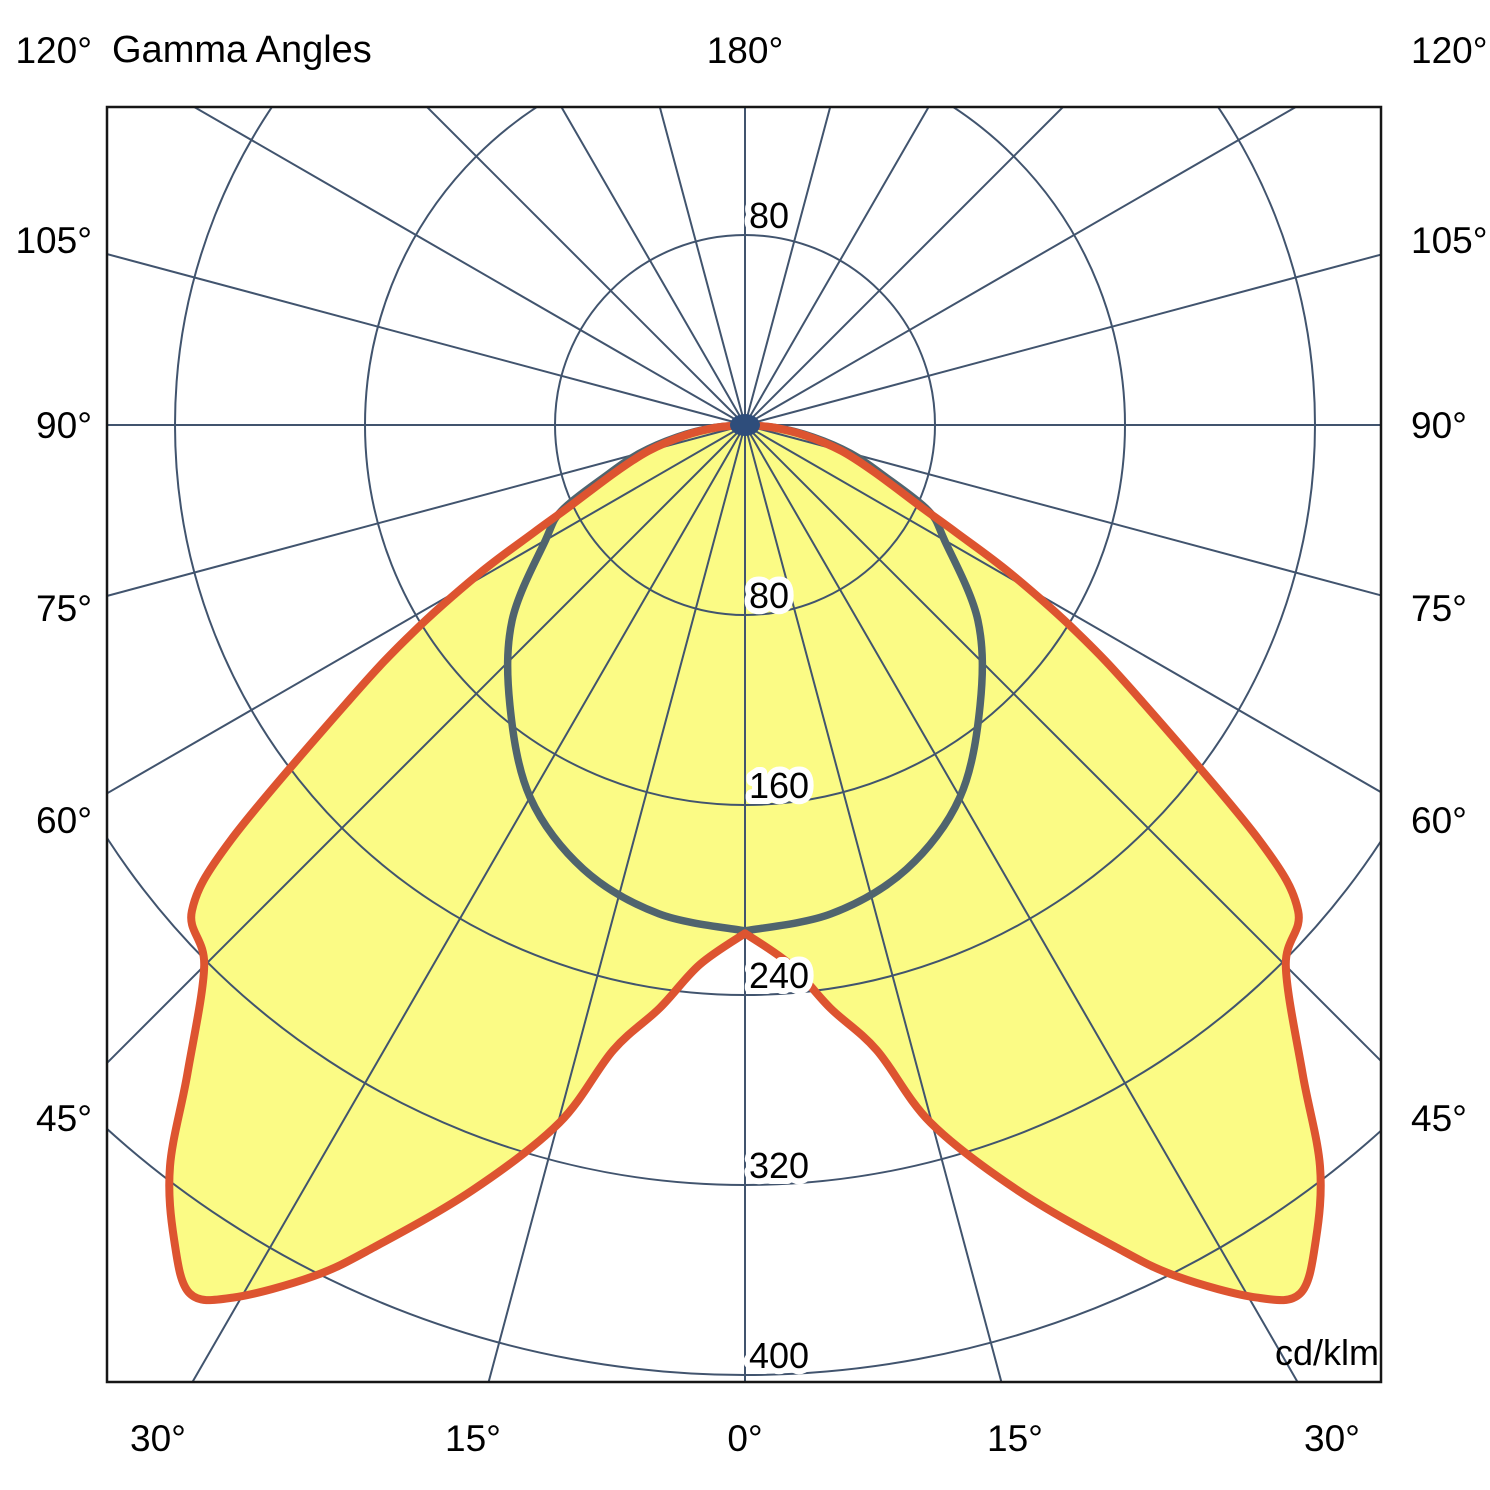  Describe the element at coordinates (769, 215) in the screenshot. I see `ring-value-label-0: 80` at that location.